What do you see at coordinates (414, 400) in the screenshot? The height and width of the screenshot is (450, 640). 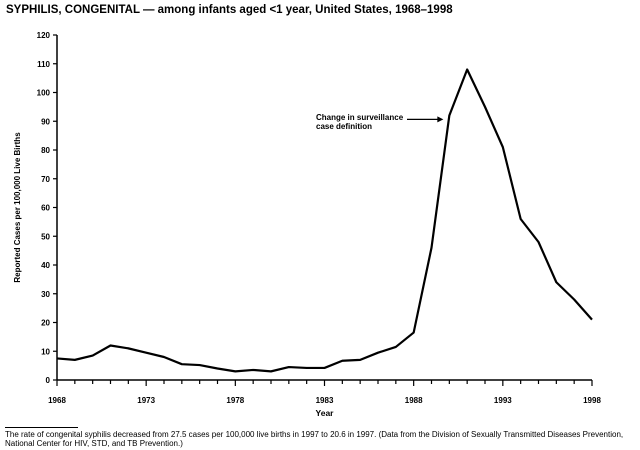 I see `x-tick-label: 1988` at bounding box center [414, 400].